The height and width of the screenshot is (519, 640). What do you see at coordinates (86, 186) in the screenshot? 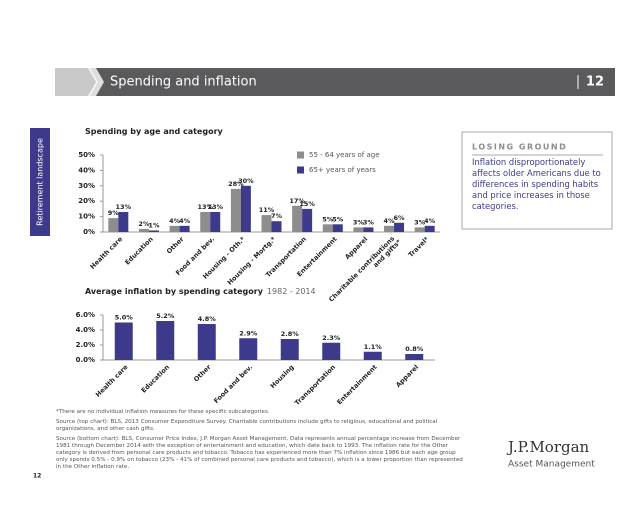
I see `y-tick-label: 30%` at bounding box center [86, 186].